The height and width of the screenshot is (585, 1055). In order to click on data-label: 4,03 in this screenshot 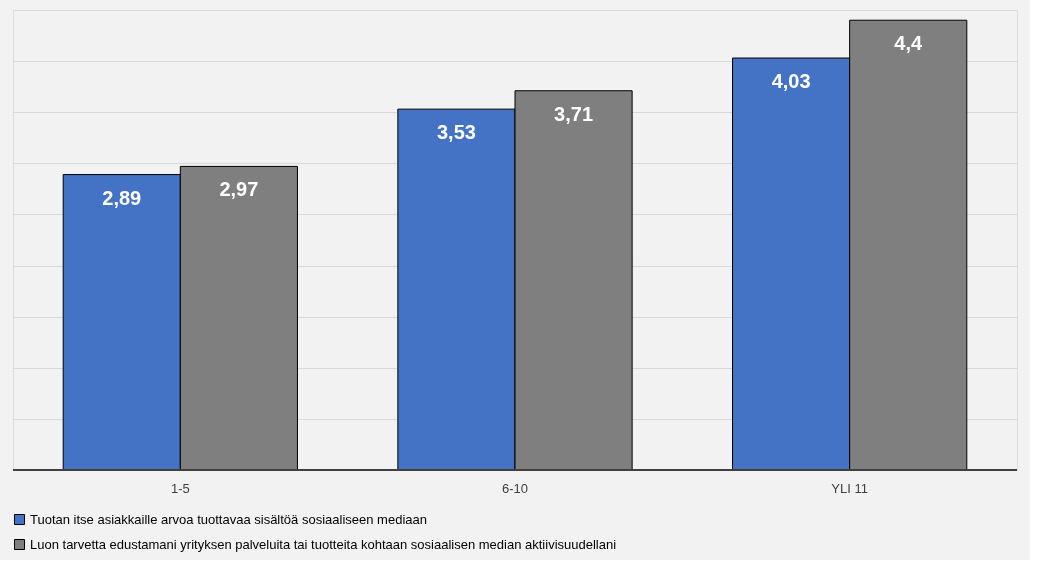, I will do `click(791, 81)`.